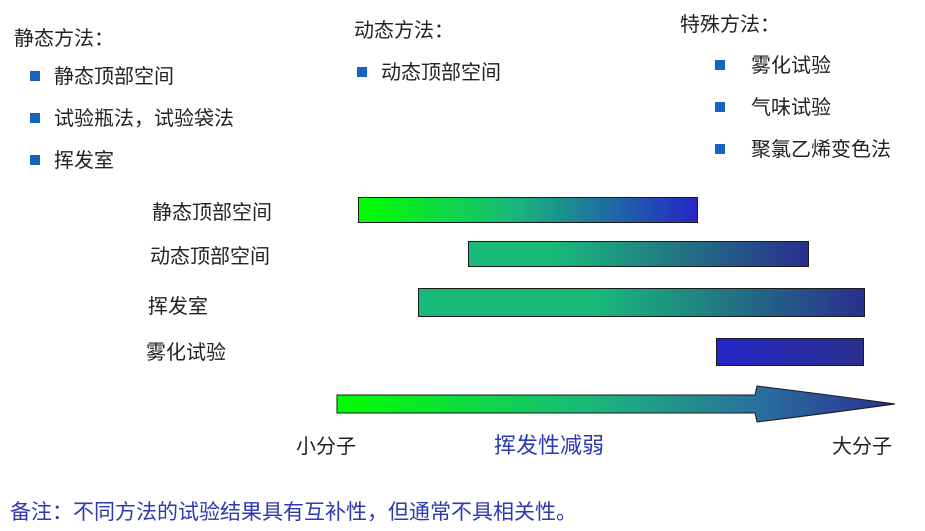 This screenshot has height=531, width=925. I want to click on list-item: 聚氯乙烯变色法, so click(802, 149).